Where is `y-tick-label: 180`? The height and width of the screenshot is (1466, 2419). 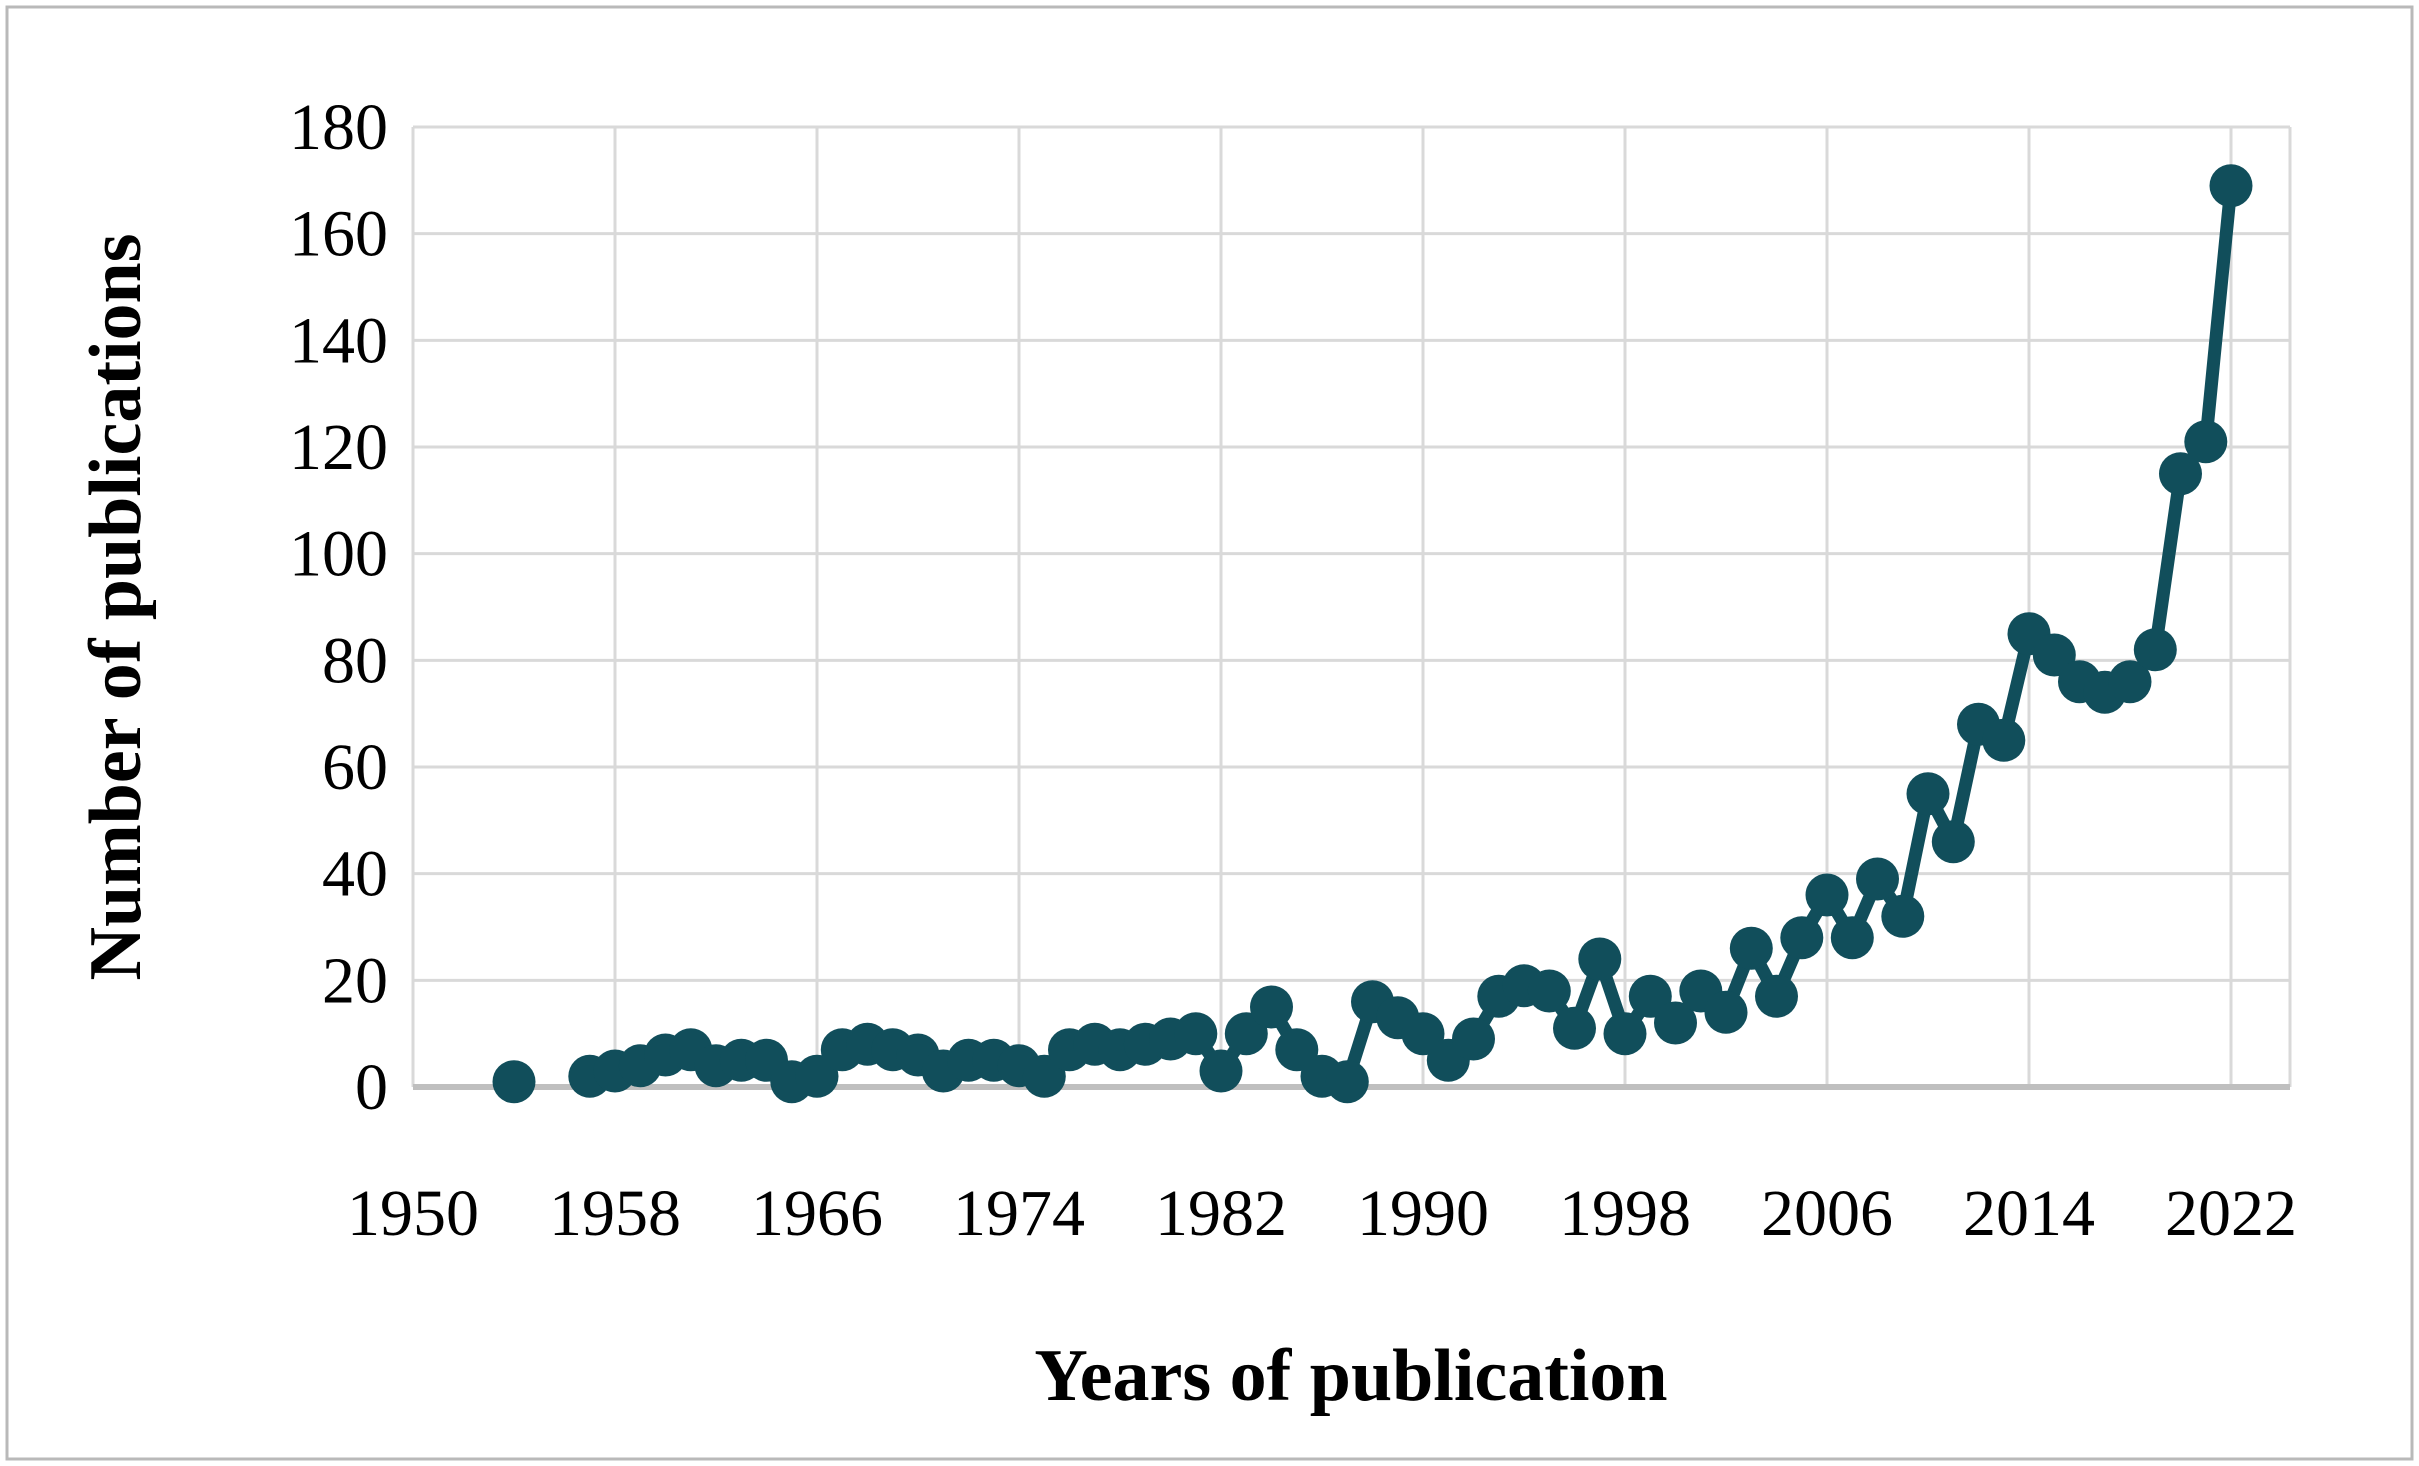
y-tick-label: 180 is located at coordinates (338, 127).